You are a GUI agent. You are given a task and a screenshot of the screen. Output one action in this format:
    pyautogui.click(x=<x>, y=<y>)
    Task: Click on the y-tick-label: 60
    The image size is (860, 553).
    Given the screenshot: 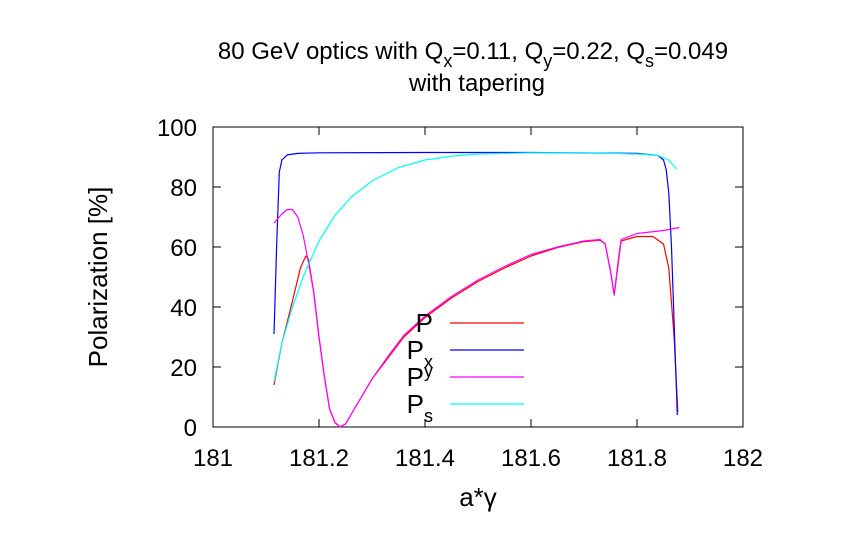 What is the action you would take?
    pyautogui.click(x=183, y=248)
    